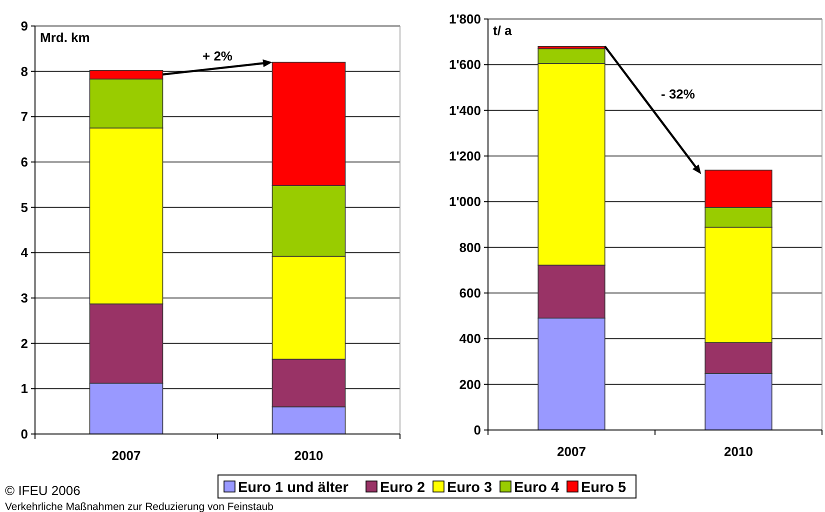 The width and height of the screenshot is (825, 512). Describe the element at coordinates (24, 26) in the screenshot. I see `y-tick-label: 9` at that location.